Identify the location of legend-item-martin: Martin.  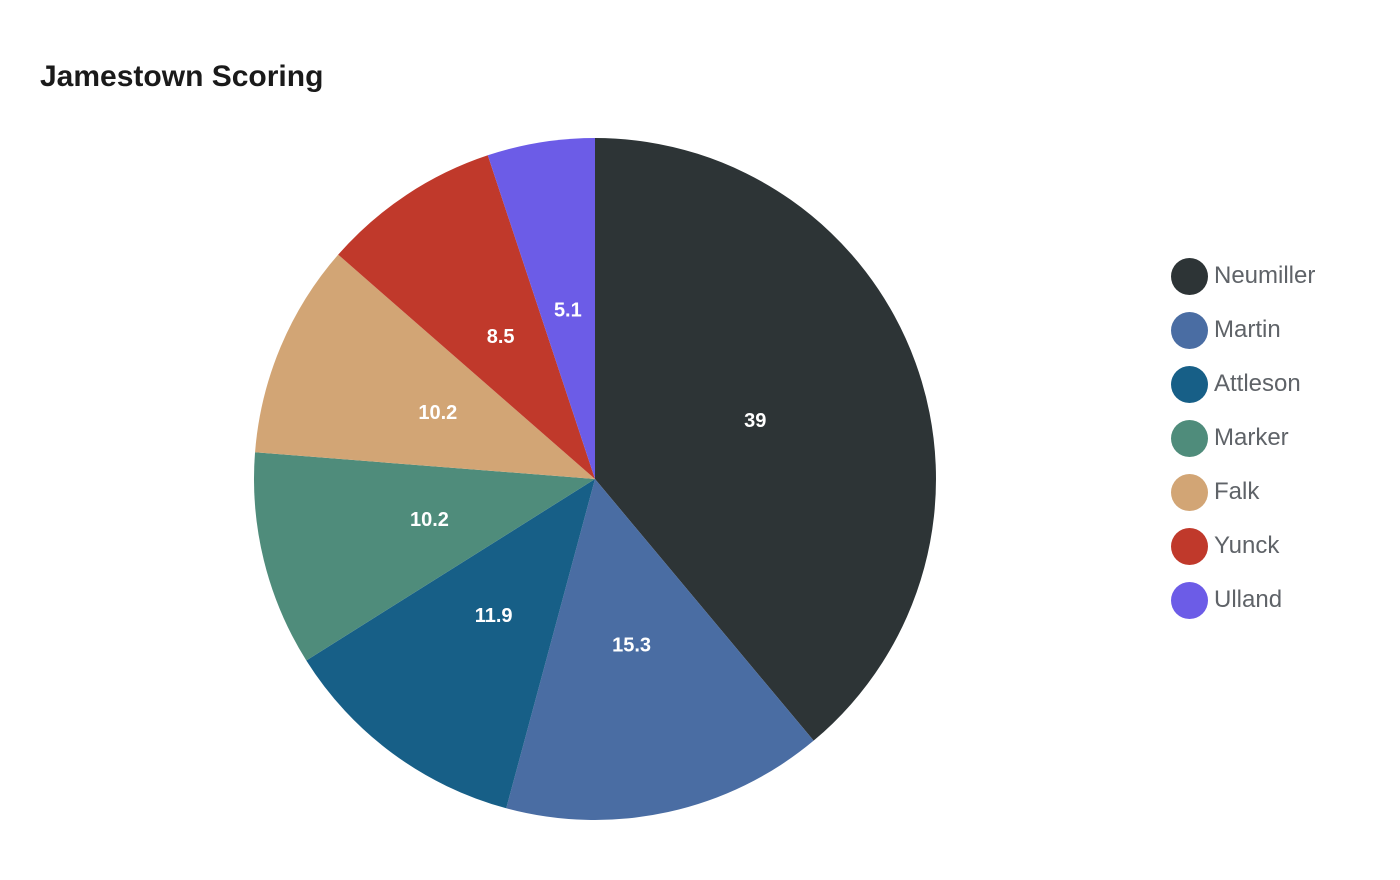
(1243, 330).